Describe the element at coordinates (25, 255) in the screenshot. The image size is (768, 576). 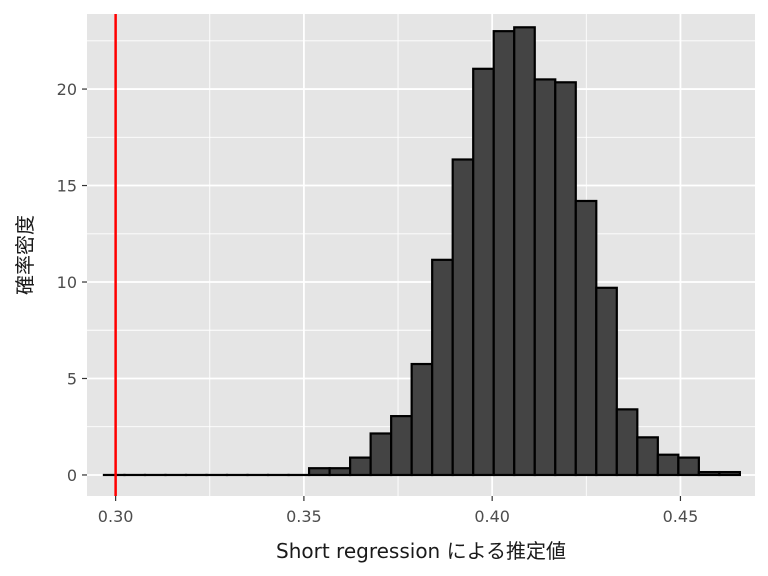
I see `y-axis-title: 確率密度` at that location.